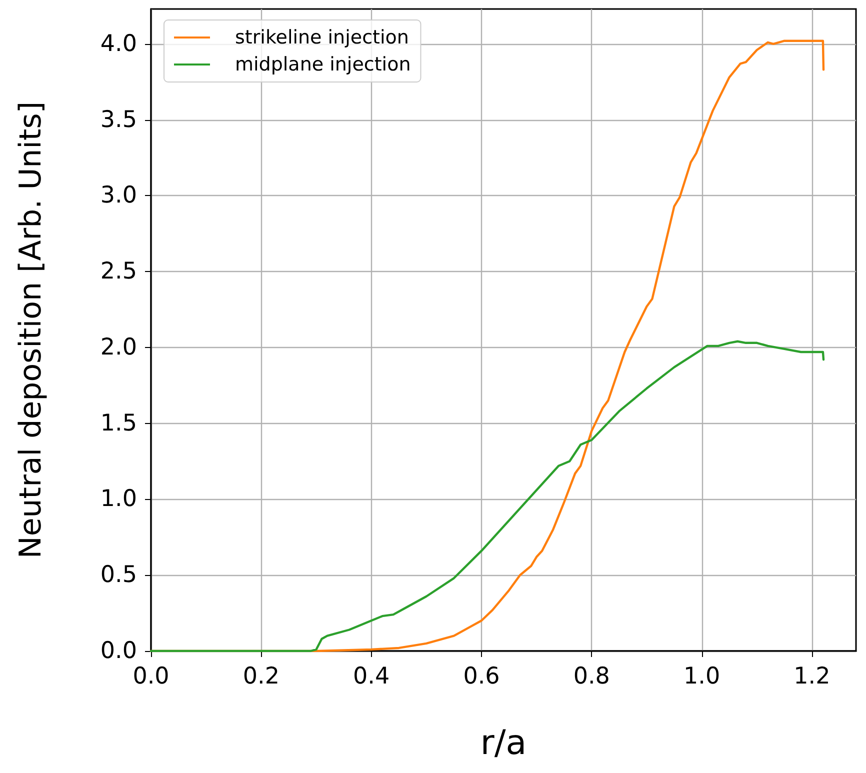 This screenshot has height=773, width=866. I want to click on y-axis-title: Neutral deposition [Arb. Units], so click(31, 330).